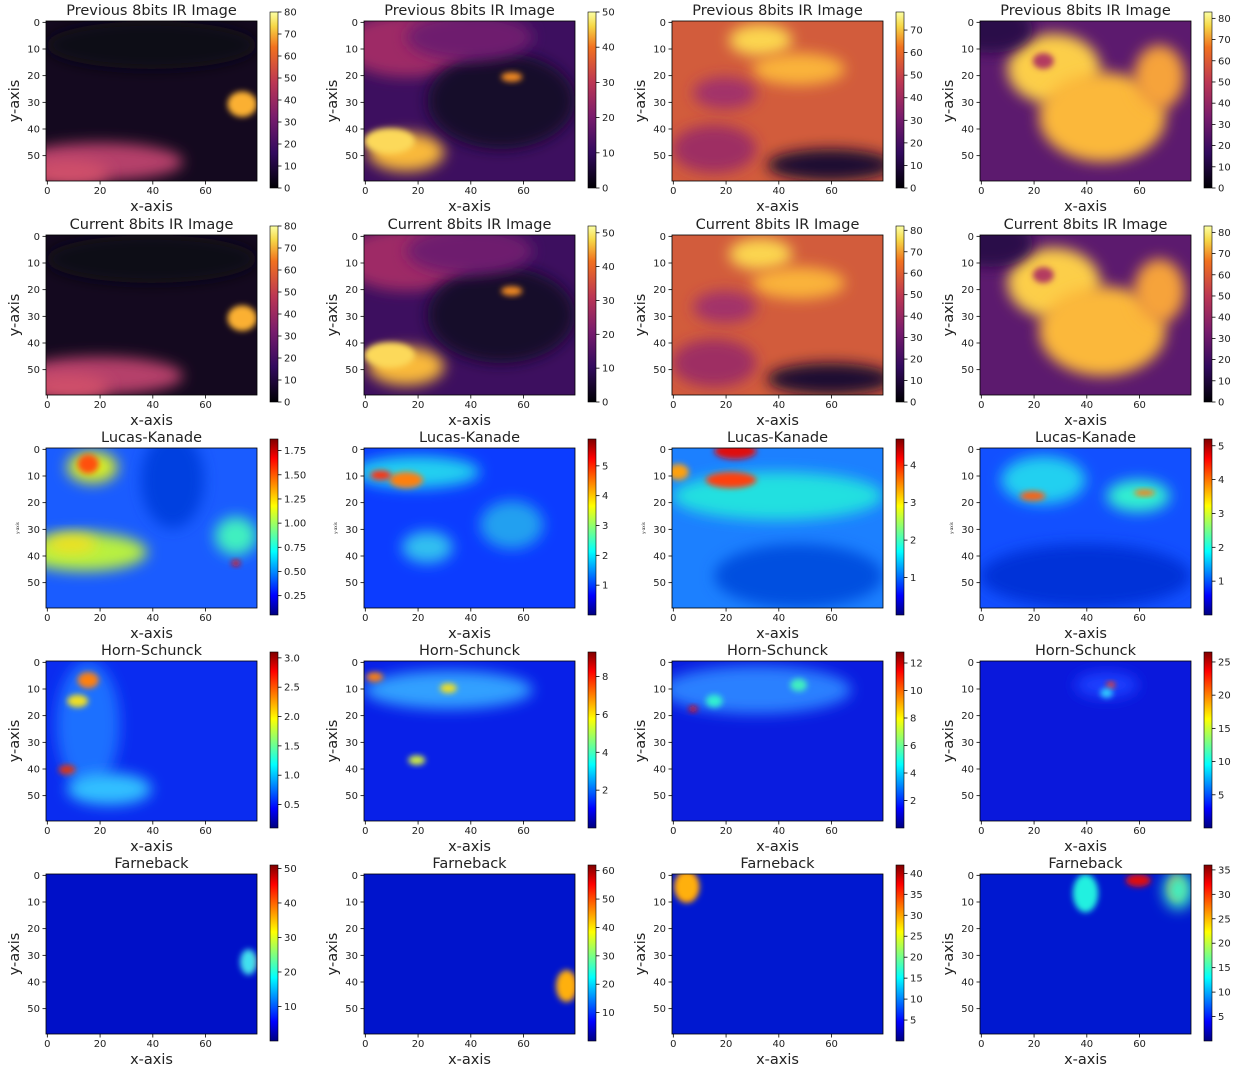 The width and height of the screenshot is (1241, 1069). I want to click on colorbar-tick-label: 6, so click(605, 715).